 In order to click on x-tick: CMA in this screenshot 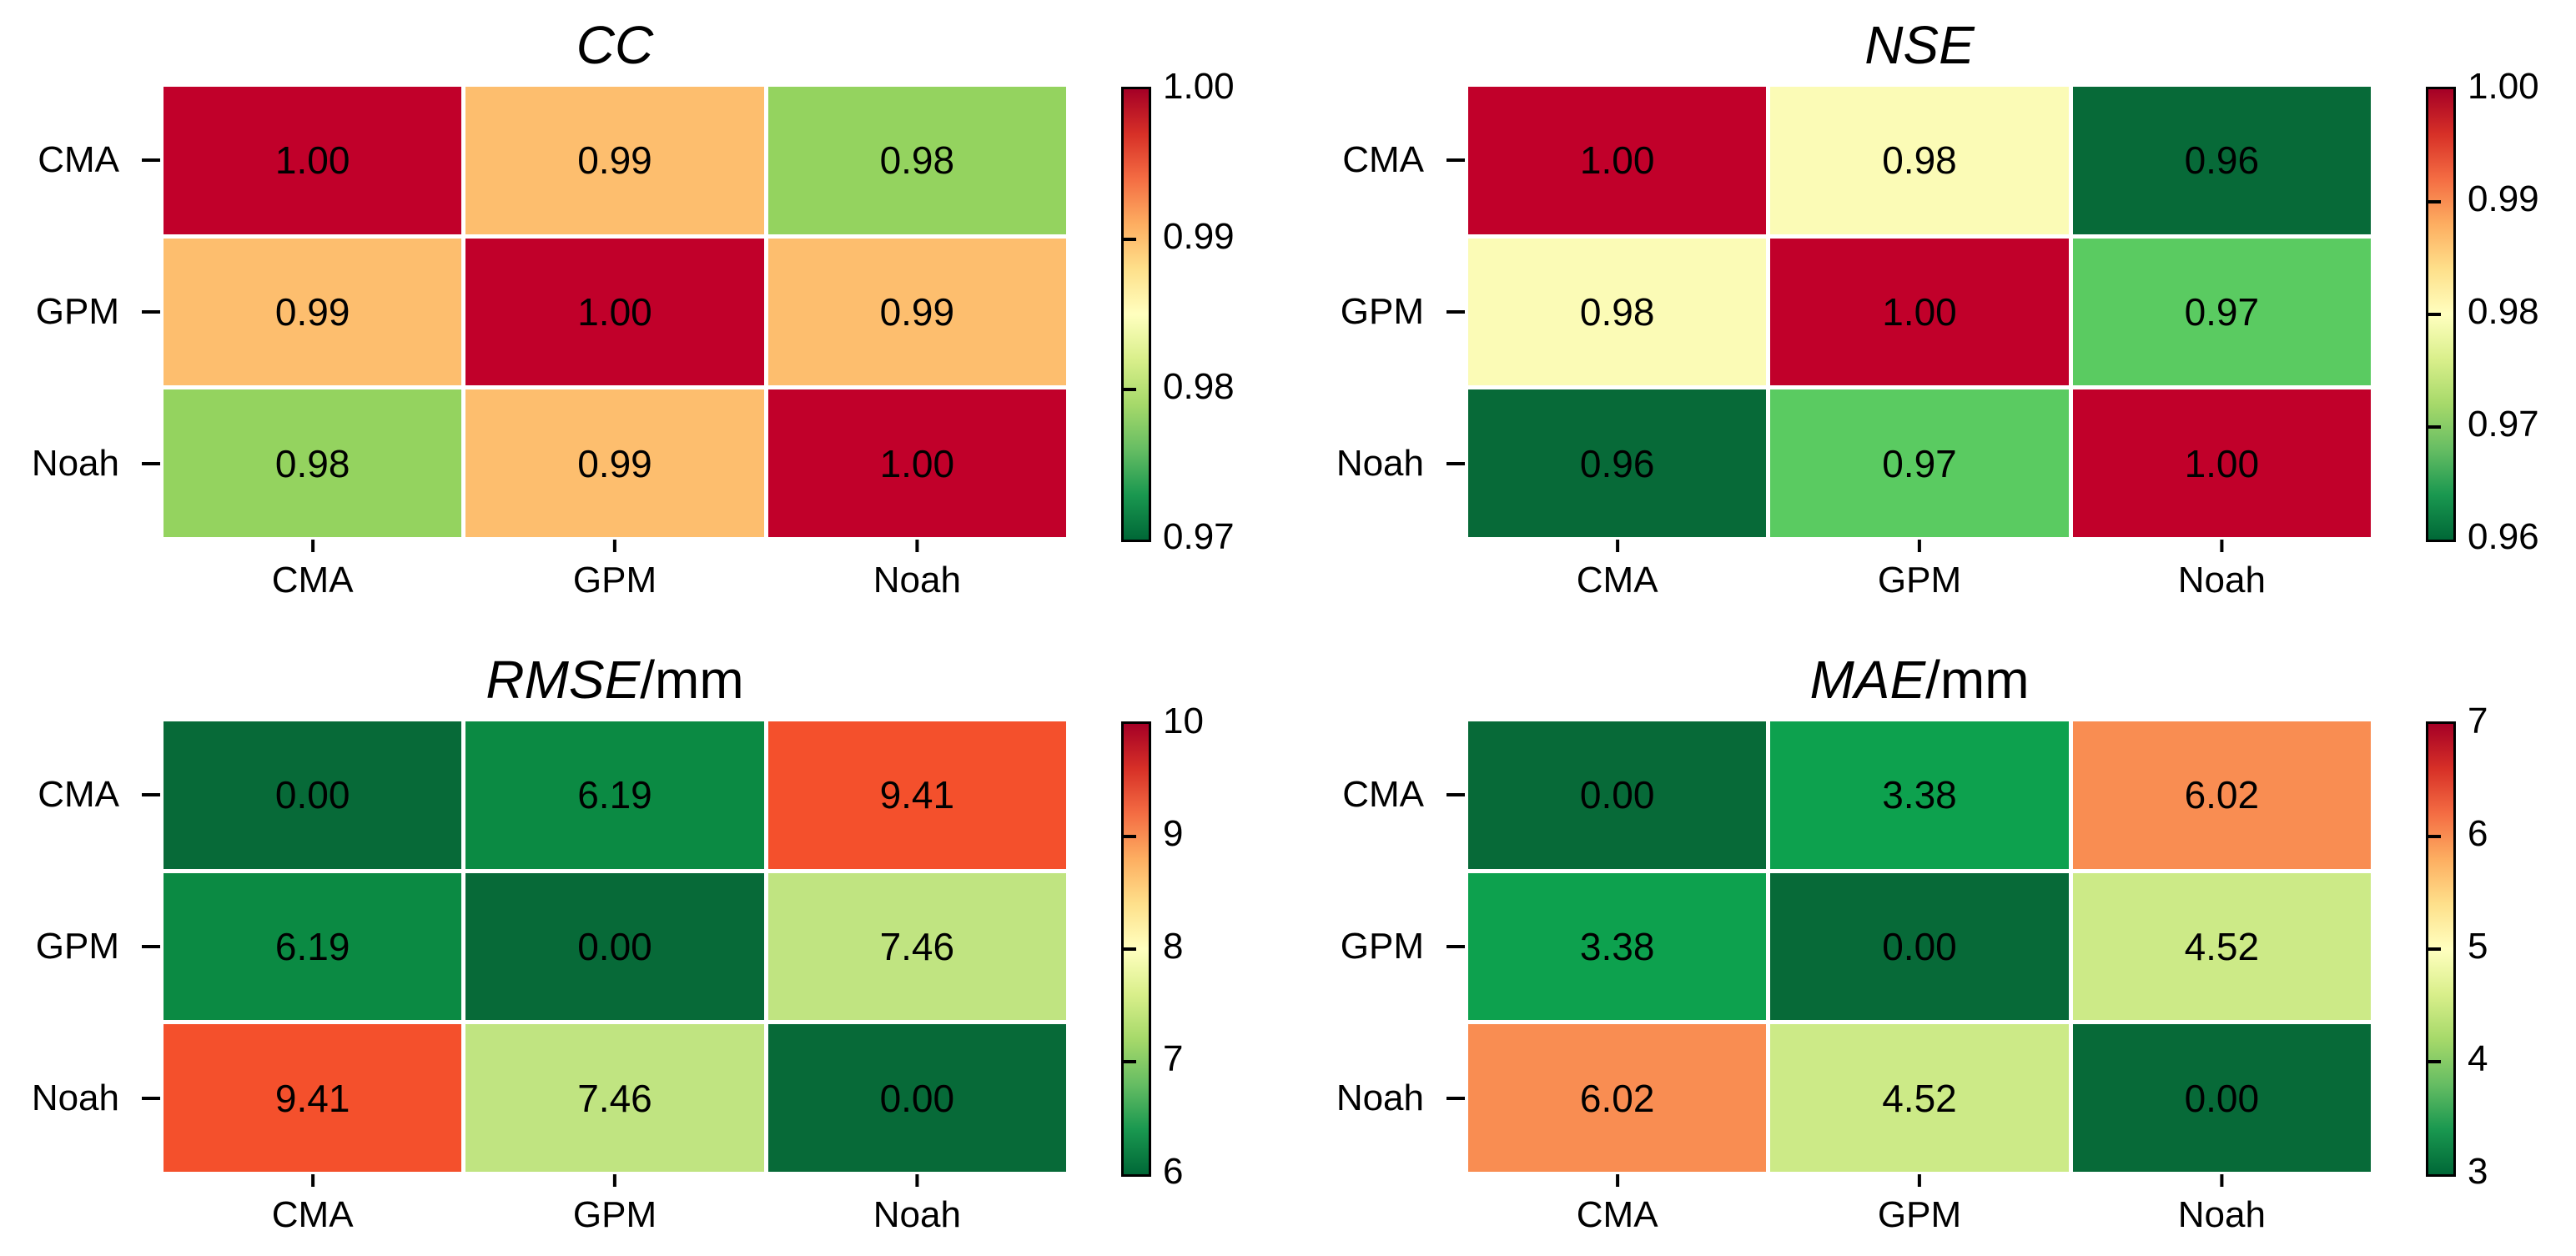, I will do `click(313, 1204)`.